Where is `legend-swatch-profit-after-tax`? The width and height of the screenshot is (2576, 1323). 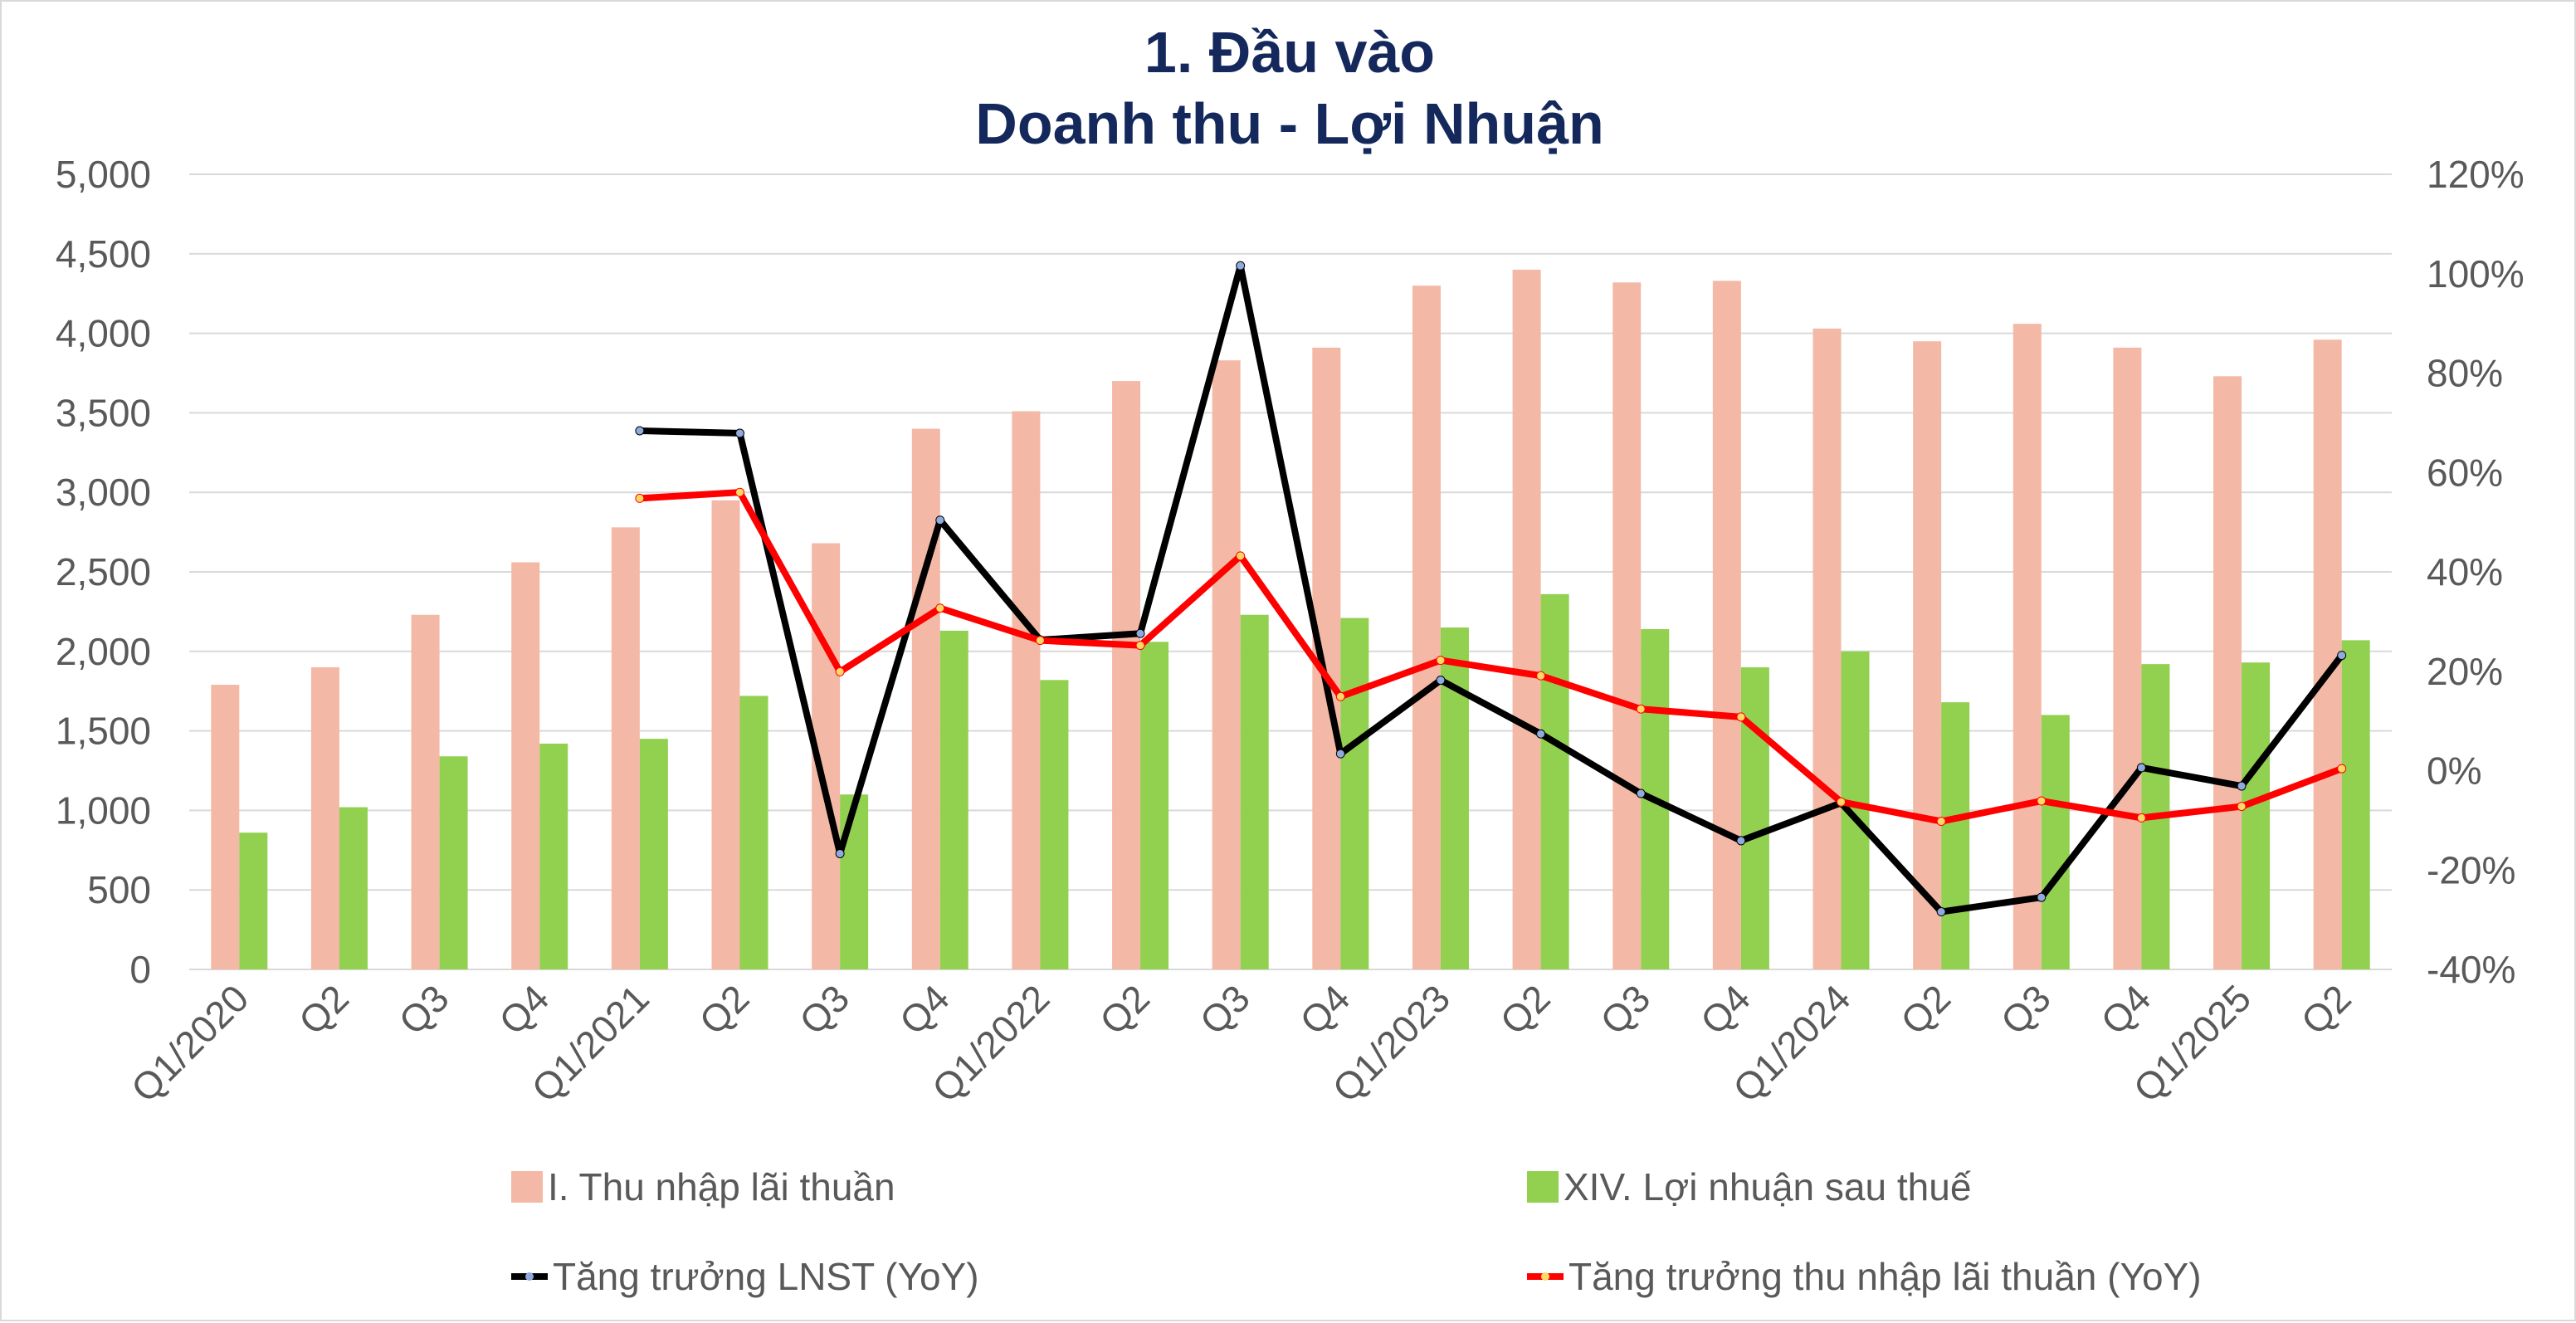
legend-swatch-profit-after-tax is located at coordinates (1543, 1187).